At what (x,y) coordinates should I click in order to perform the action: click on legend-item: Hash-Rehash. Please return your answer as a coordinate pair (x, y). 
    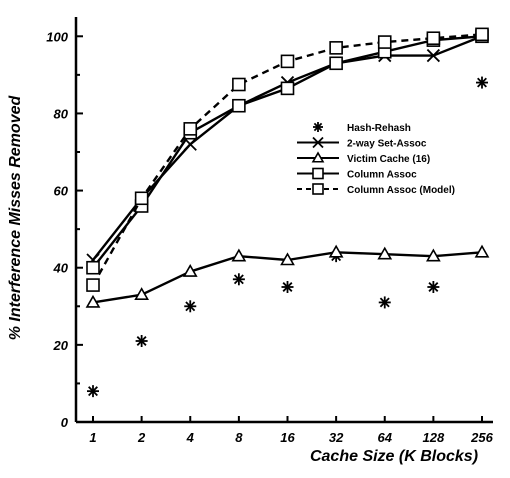
    Looking at the image, I should click on (362, 128).